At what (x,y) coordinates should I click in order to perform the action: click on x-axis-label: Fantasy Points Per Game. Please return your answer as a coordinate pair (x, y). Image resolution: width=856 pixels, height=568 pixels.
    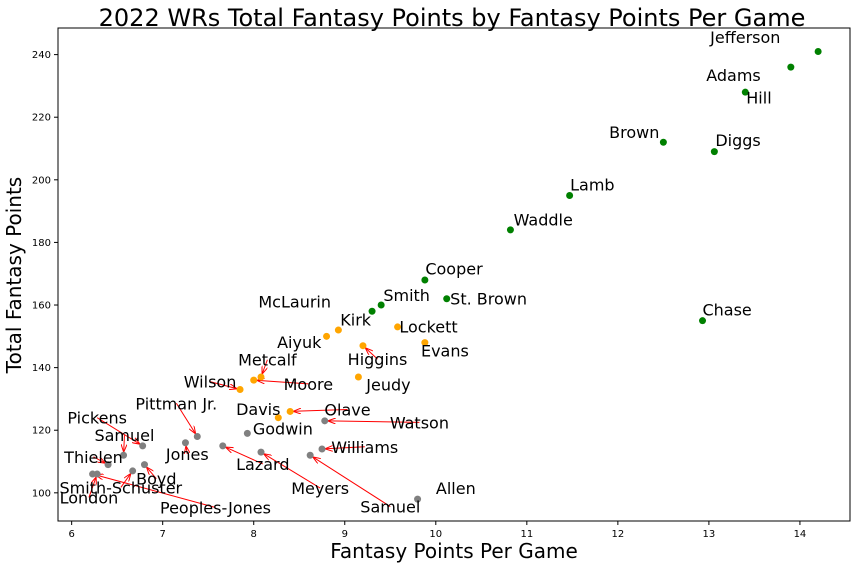
    Looking at the image, I should click on (454, 551).